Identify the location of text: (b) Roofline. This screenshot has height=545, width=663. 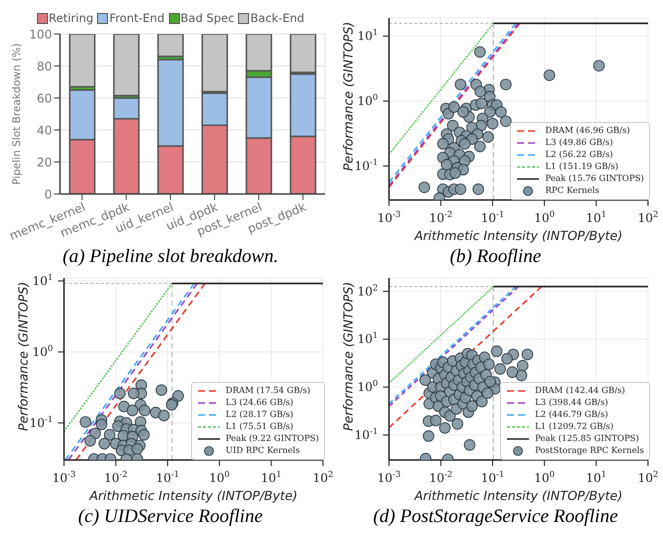
(495, 257).